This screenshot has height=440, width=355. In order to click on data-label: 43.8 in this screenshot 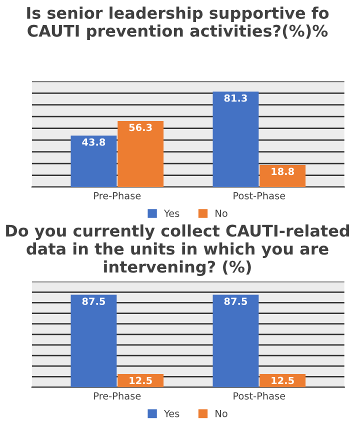, I will do `click(94, 142)`.